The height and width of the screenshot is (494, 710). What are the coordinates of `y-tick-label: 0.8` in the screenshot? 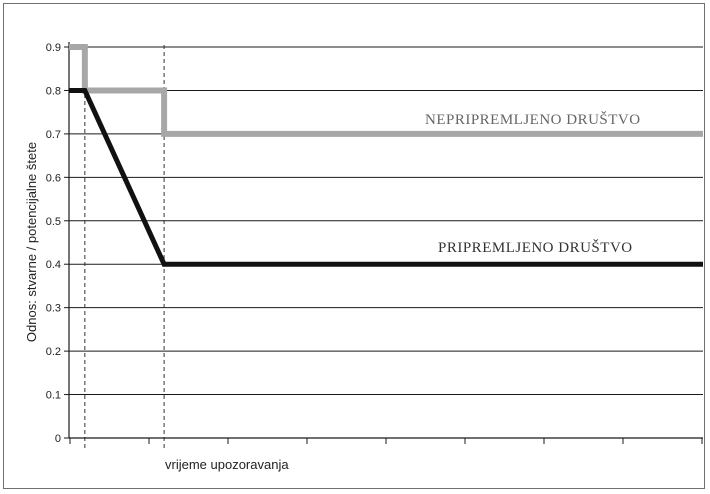 It's located at (53, 91).